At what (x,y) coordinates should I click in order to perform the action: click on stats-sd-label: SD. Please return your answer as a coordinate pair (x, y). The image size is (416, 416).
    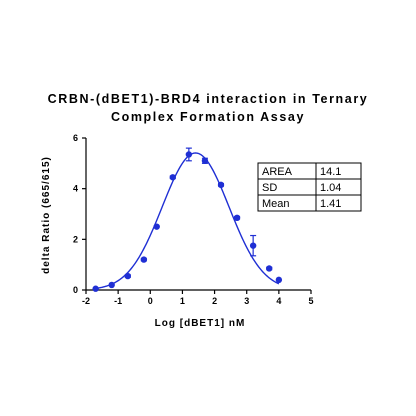
    Looking at the image, I should click on (269, 188).